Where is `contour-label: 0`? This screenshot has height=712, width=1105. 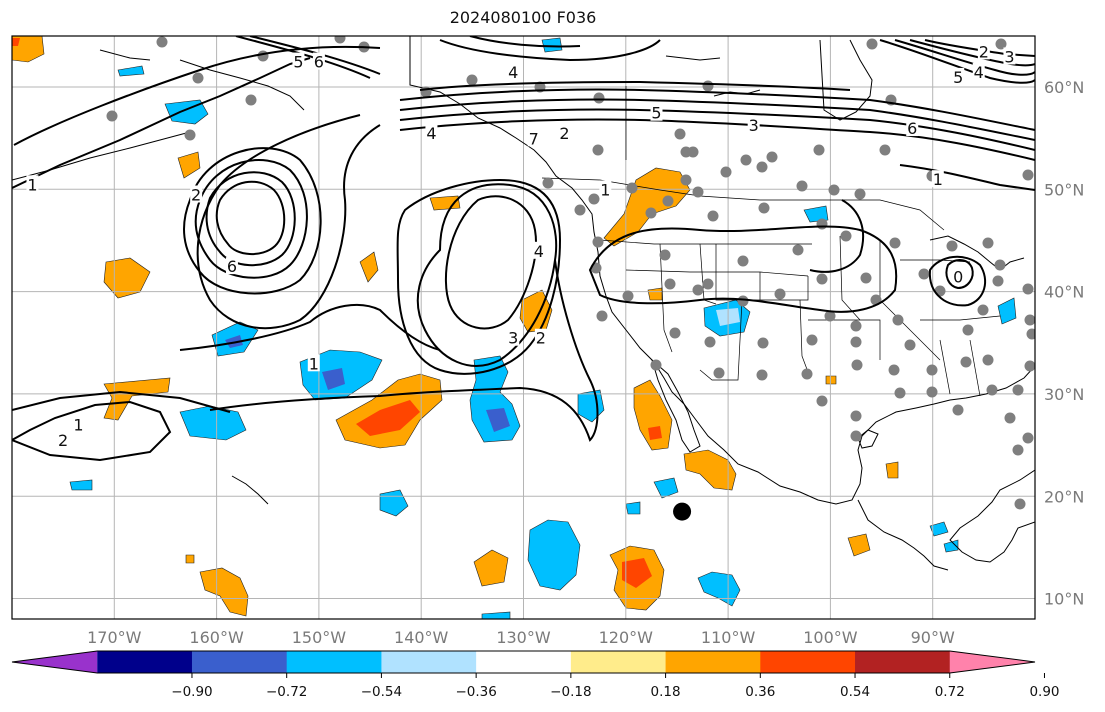
contour-label: 0 is located at coordinates (958, 276).